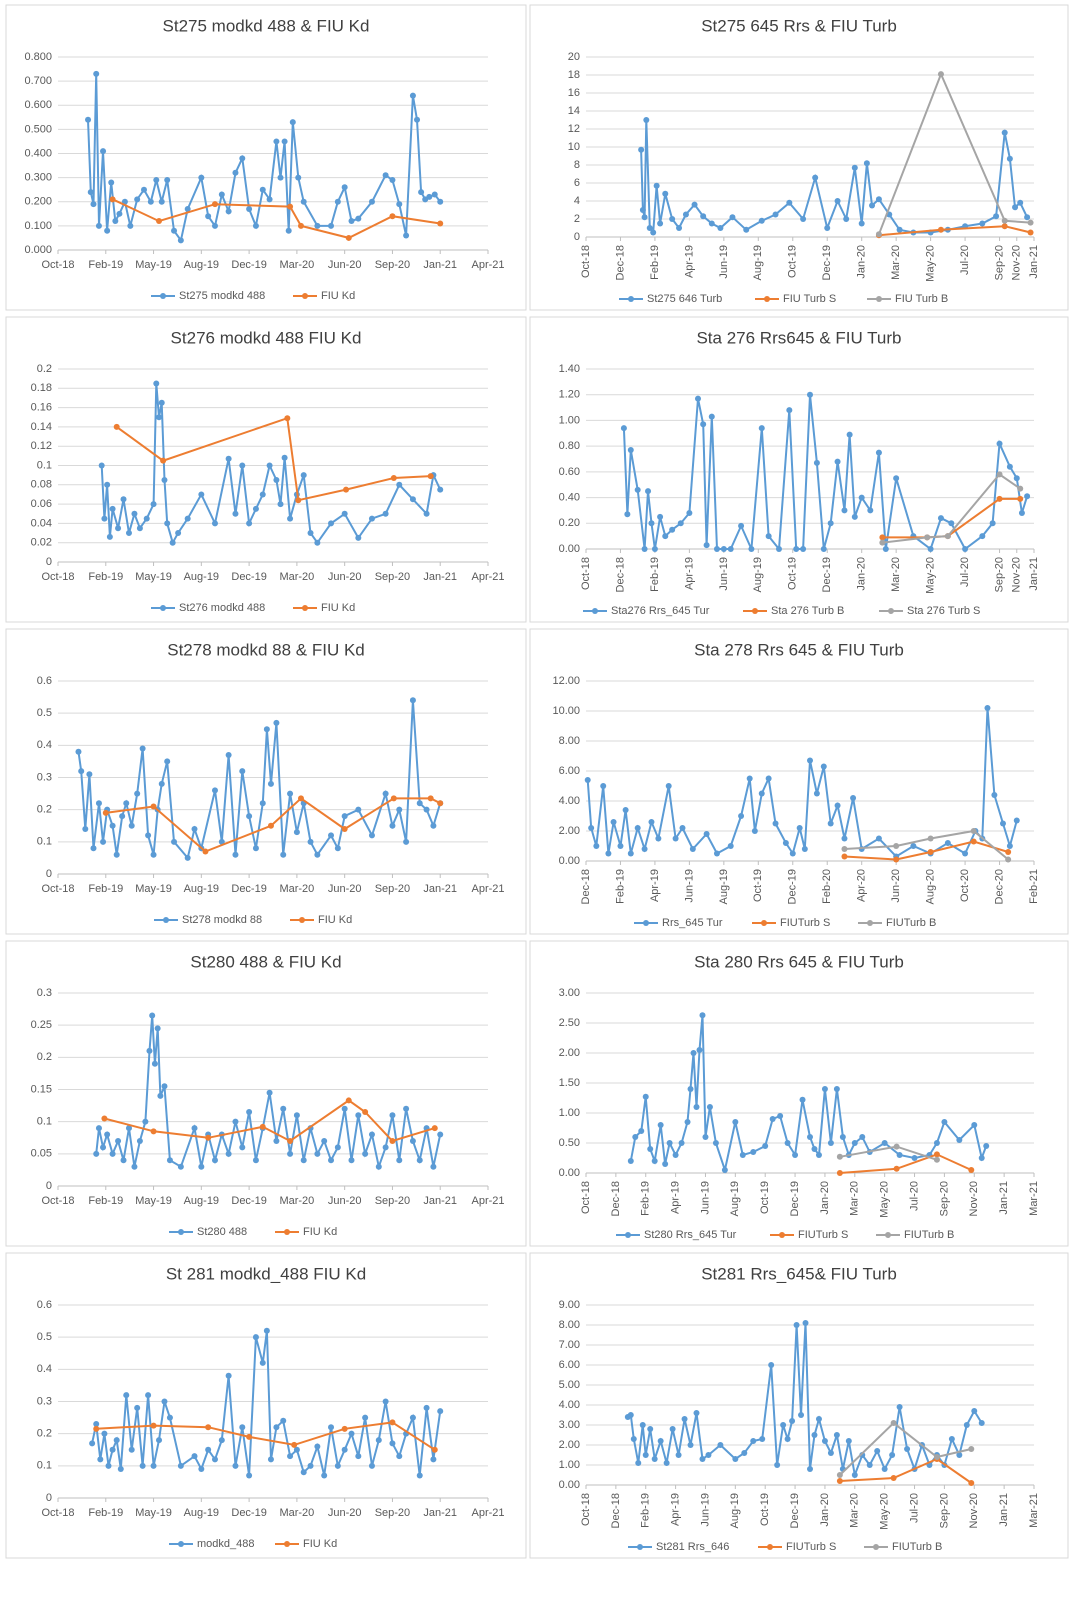 The height and width of the screenshot is (1617, 1076). What do you see at coordinates (44, 810) in the screenshot?
I see `y-tick-label: 0.2` at bounding box center [44, 810].